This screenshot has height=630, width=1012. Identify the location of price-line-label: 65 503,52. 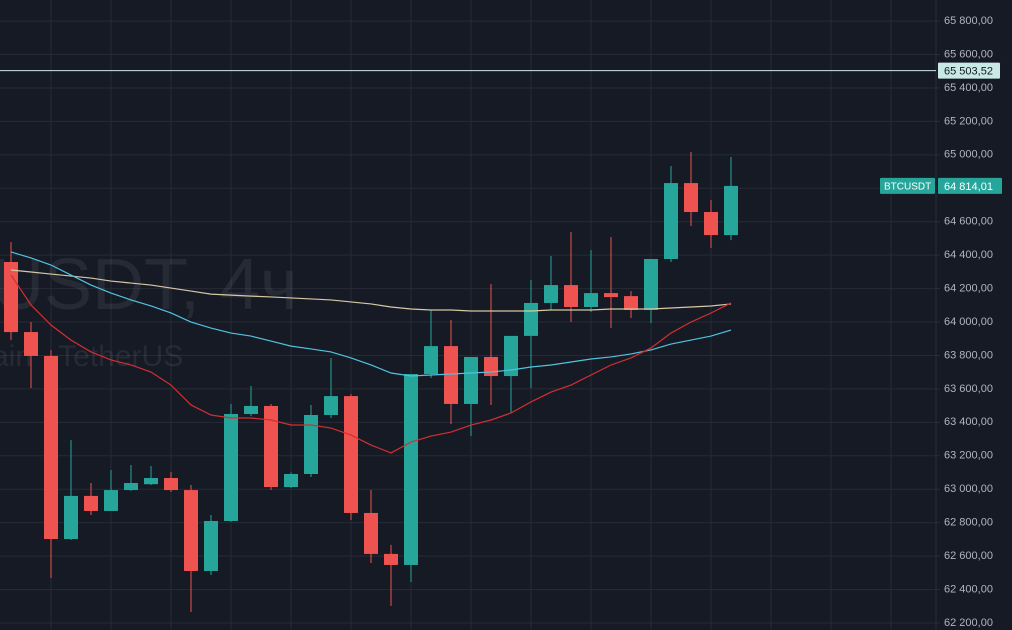
(968, 72).